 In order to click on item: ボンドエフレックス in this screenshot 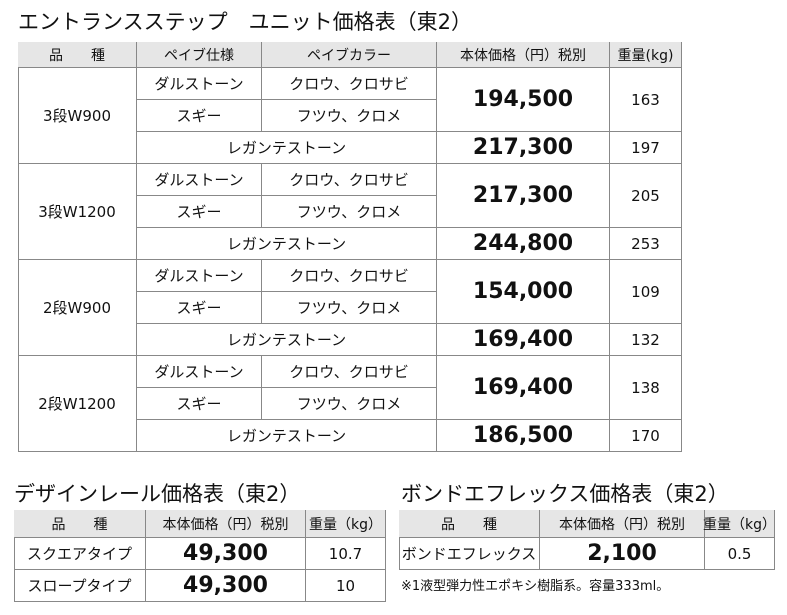, I will do `click(469, 554)`.